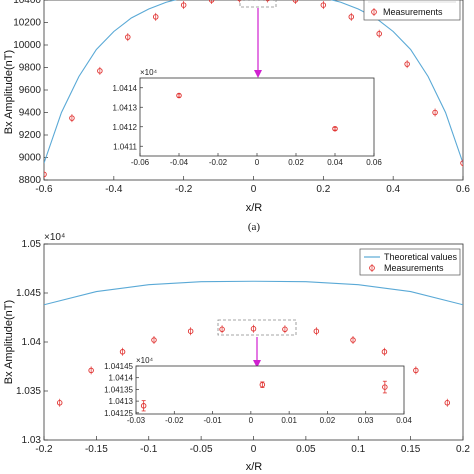 The height and width of the screenshot is (474, 474). What do you see at coordinates (125, 107) in the screenshot?
I see `panel-a-inset-ytick-label: 1.0413` at bounding box center [125, 107].